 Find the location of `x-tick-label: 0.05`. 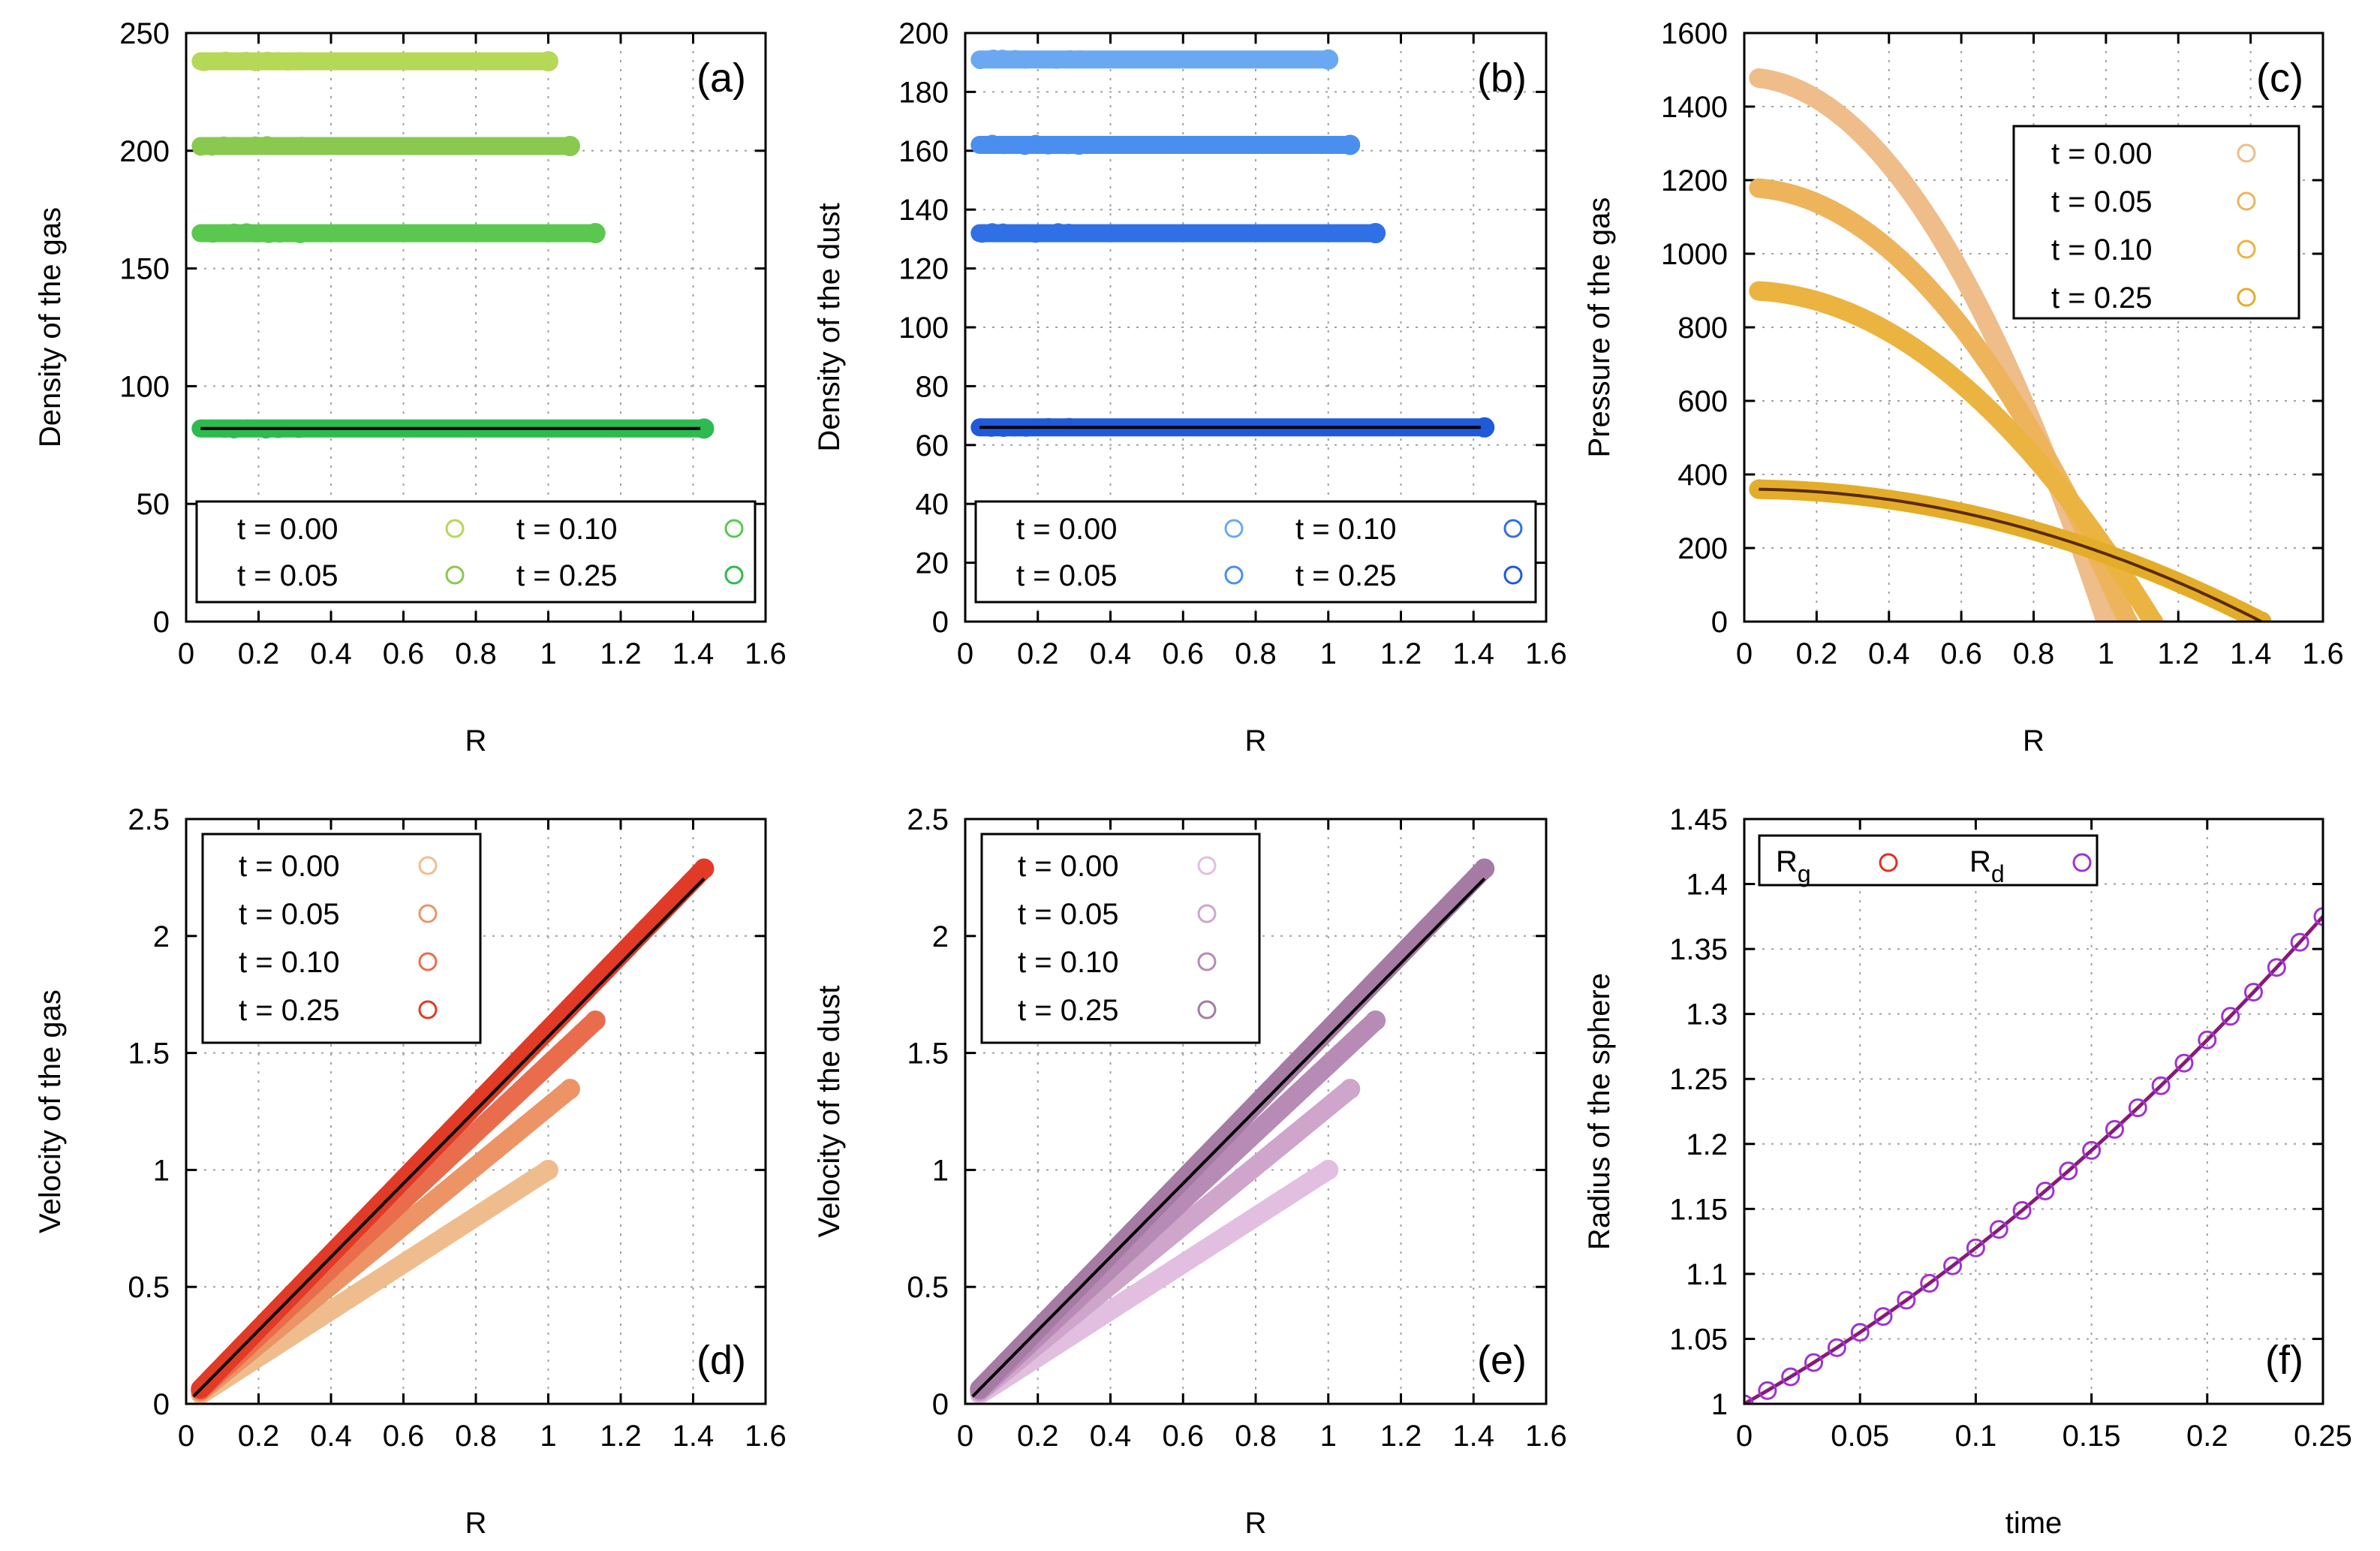

x-tick-label: 0.05 is located at coordinates (1860, 1436).